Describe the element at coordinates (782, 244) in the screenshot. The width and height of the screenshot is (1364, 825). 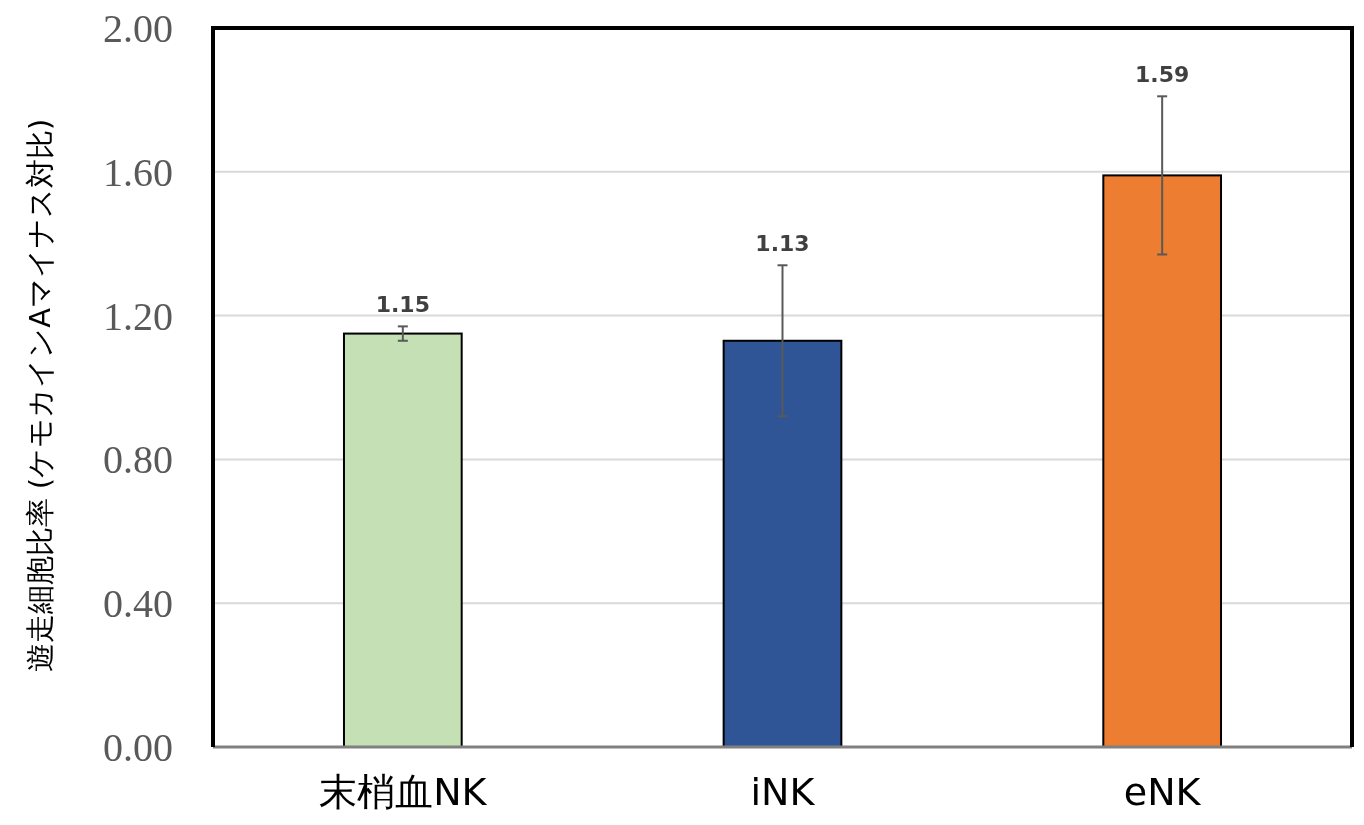
I see `annotation: 1.13` at that location.